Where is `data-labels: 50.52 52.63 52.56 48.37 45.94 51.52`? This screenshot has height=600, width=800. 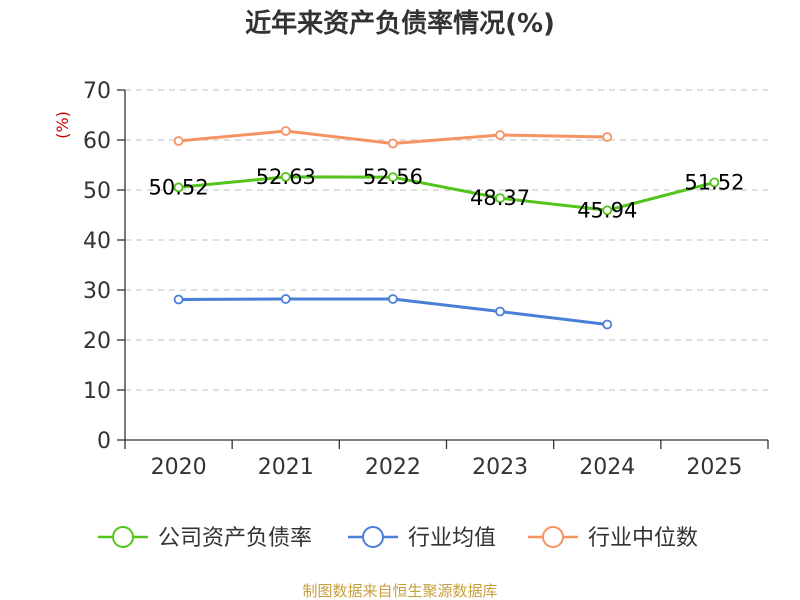 data-labels: 50.52 52.63 52.56 48.37 45.94 51.52 is located at coordinates (447, 193).